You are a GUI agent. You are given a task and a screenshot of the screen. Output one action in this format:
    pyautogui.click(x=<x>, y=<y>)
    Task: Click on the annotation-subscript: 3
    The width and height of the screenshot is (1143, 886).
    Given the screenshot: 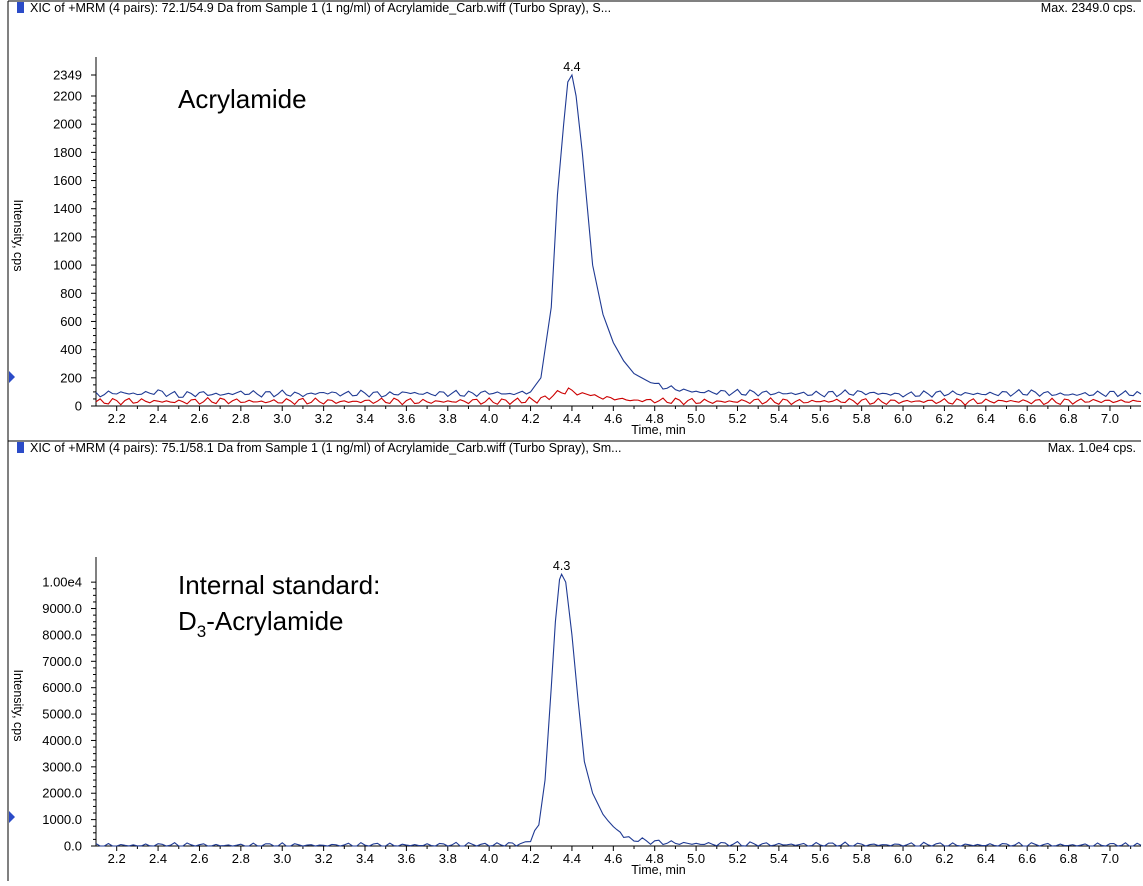 What is the action you would take?
    pyautogui.click(x=201, y=631)
    